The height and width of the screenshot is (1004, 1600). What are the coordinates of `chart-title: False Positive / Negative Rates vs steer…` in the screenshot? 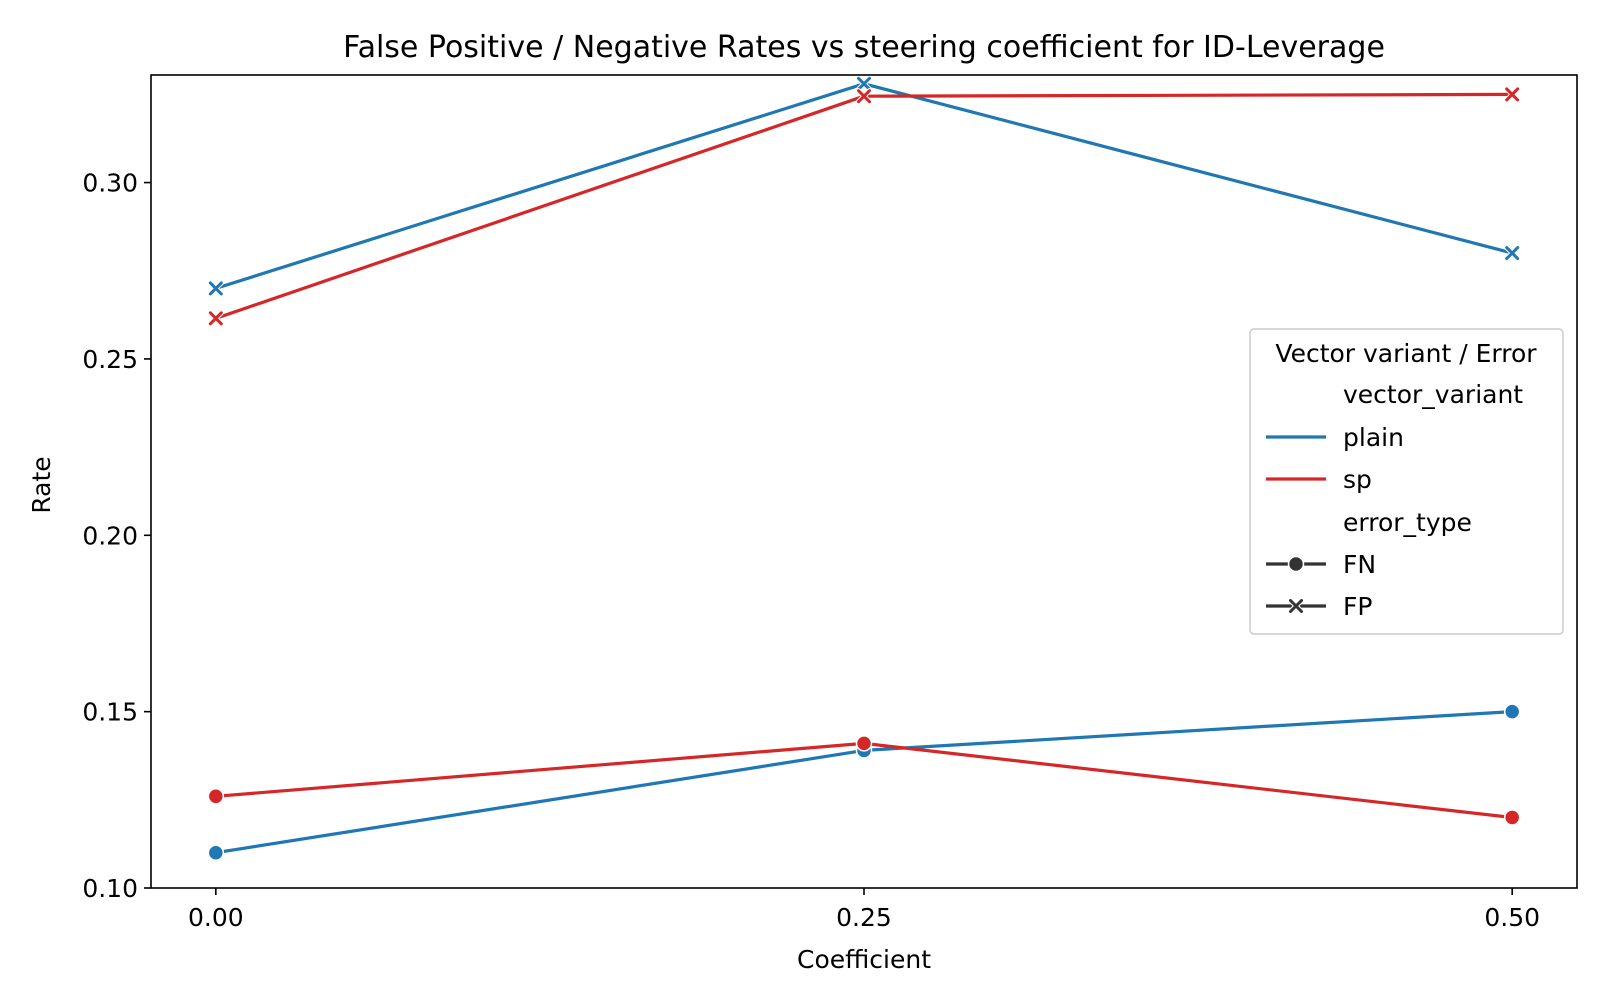 It's located at (864, 47).